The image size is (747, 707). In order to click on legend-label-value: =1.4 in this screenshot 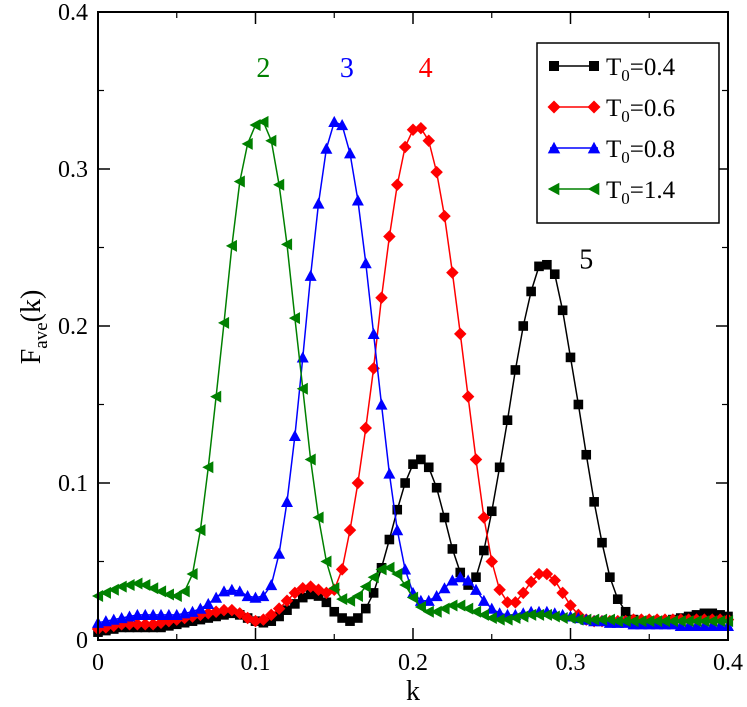, I will do `click(653, 190)`.